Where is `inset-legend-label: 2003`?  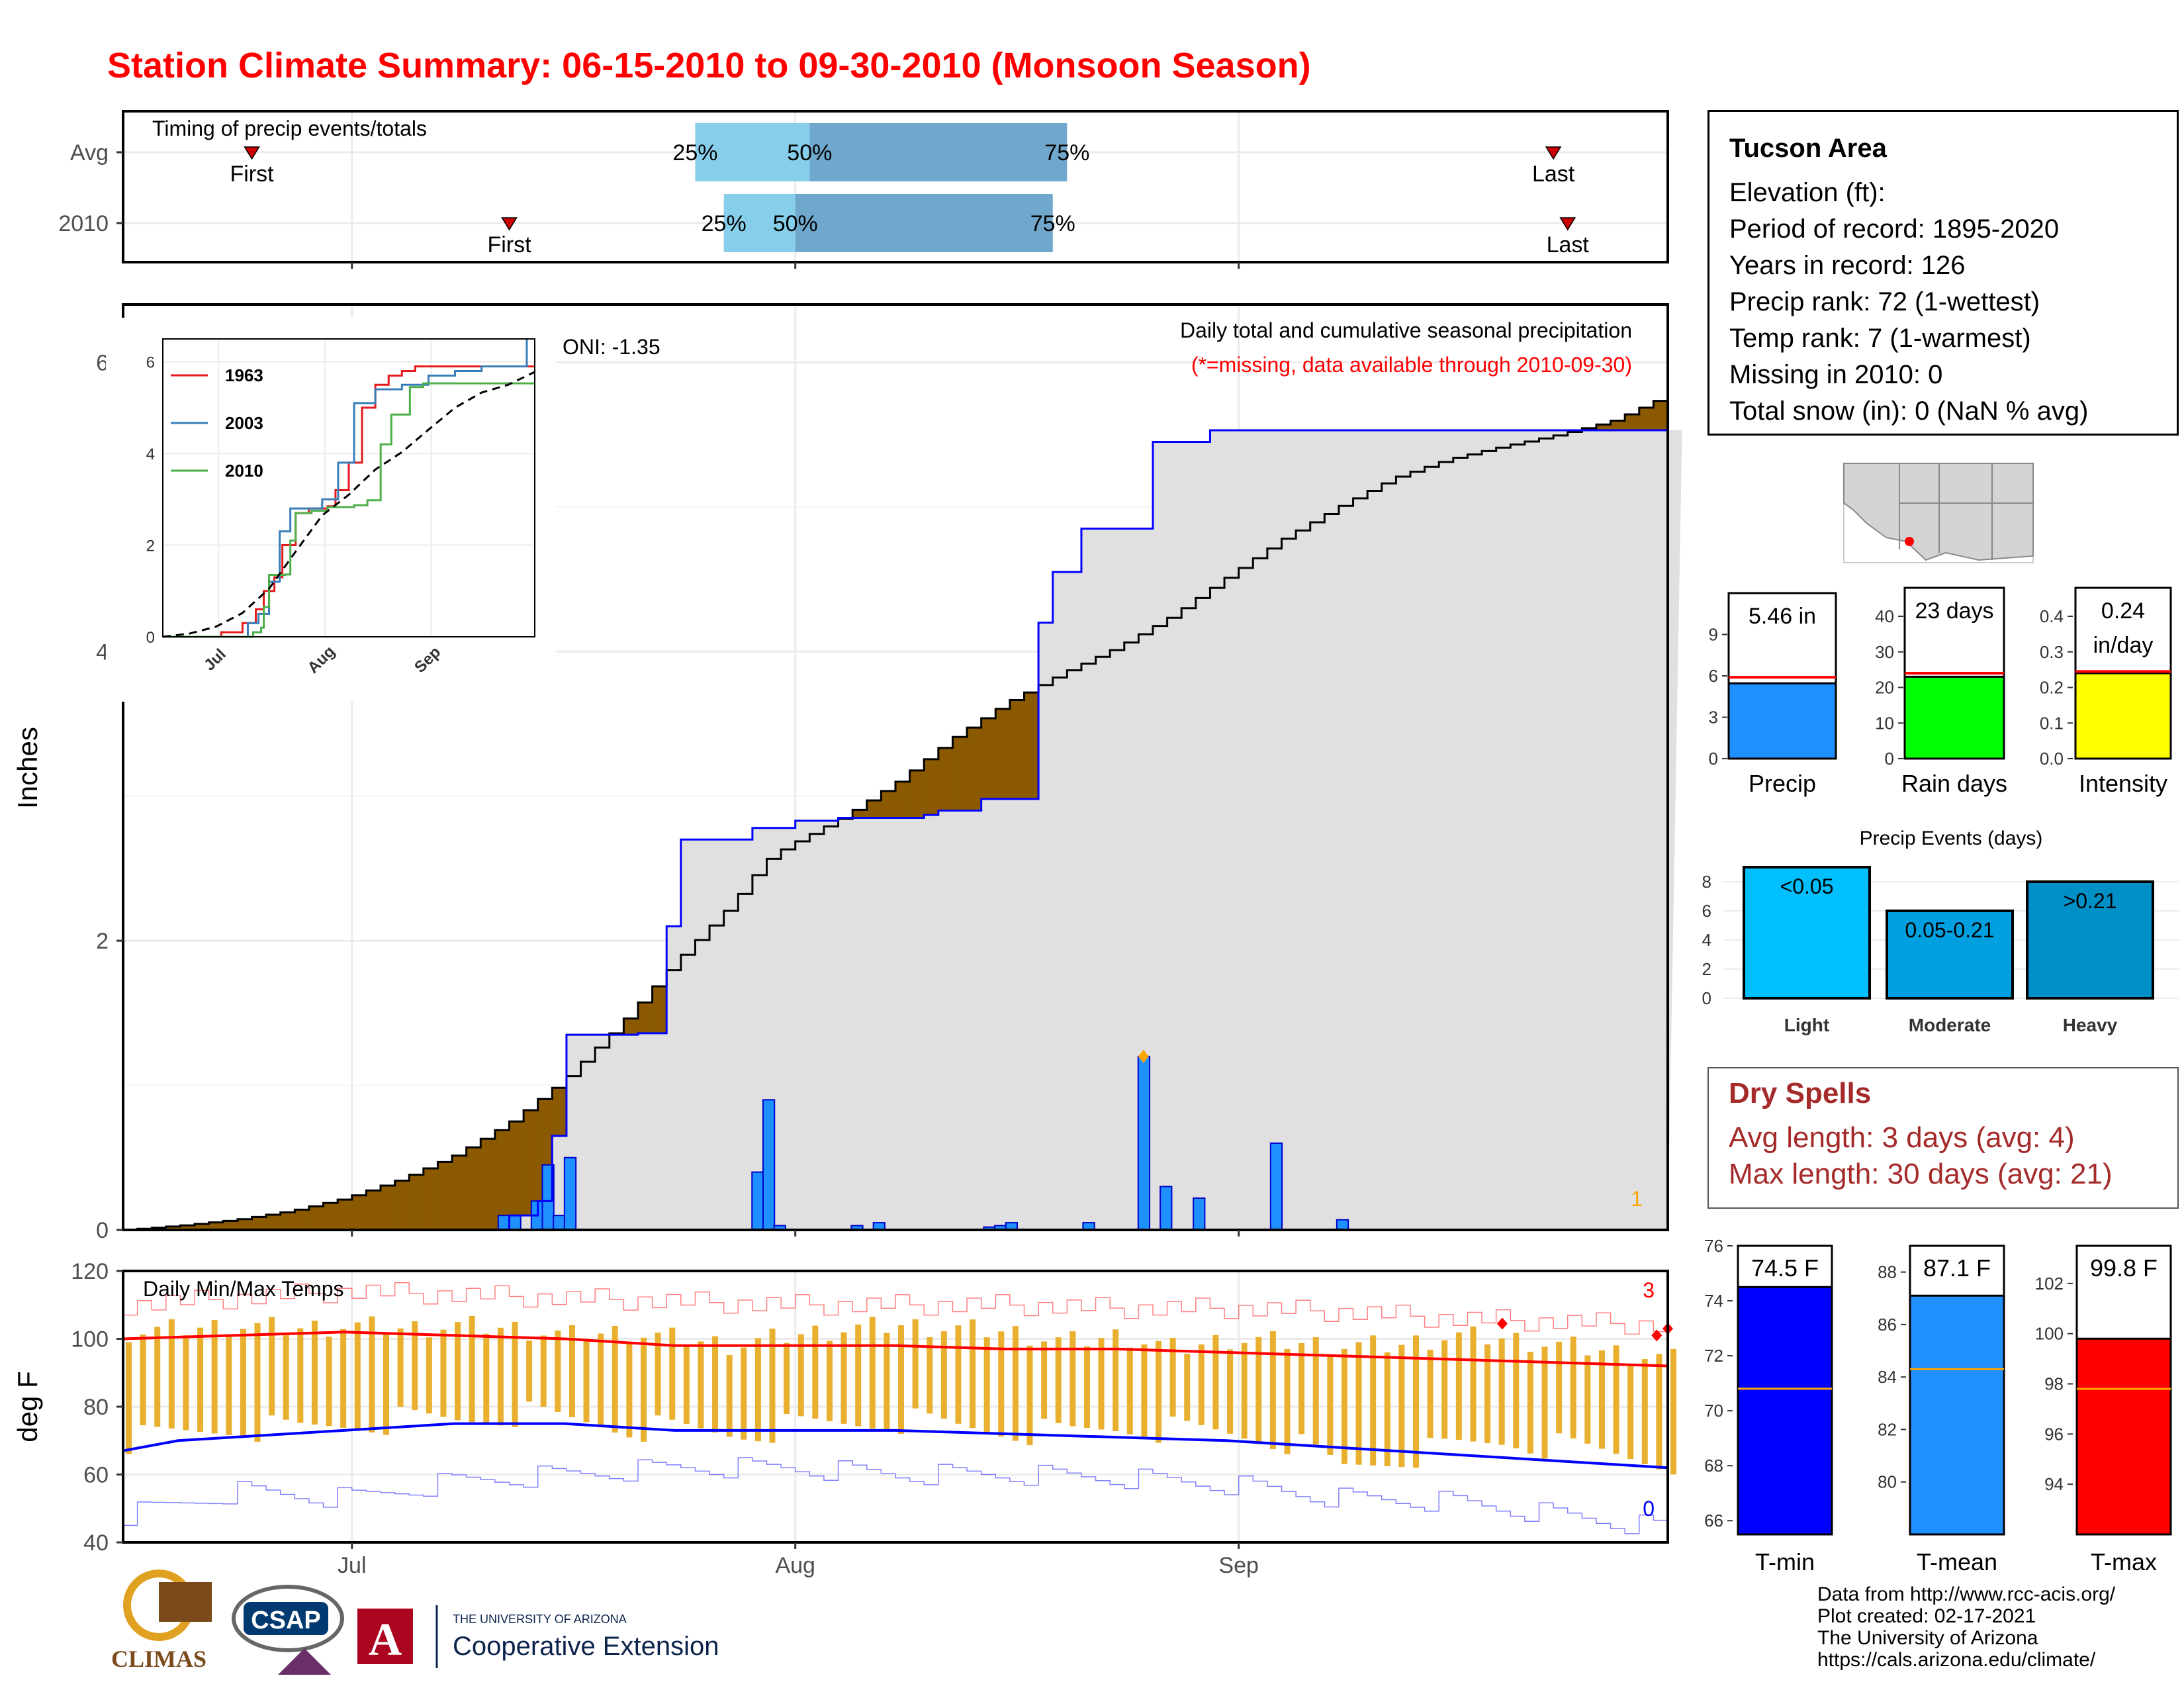
inset-legend-label: 2003 is located at coordinates (244, 423).